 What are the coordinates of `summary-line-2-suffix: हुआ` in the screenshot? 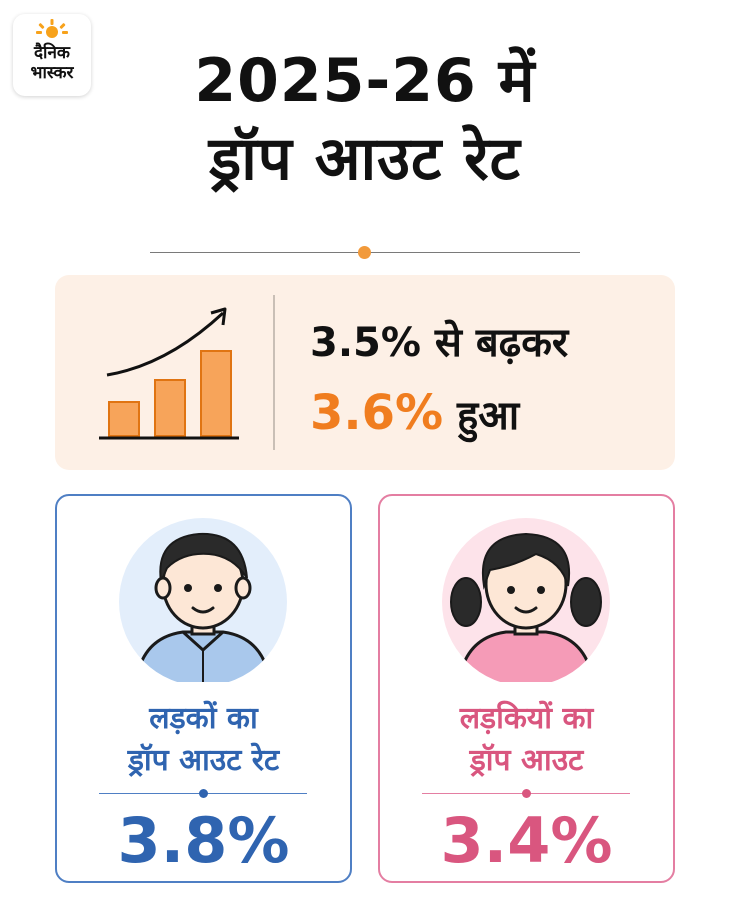 It's located at (481, 416).